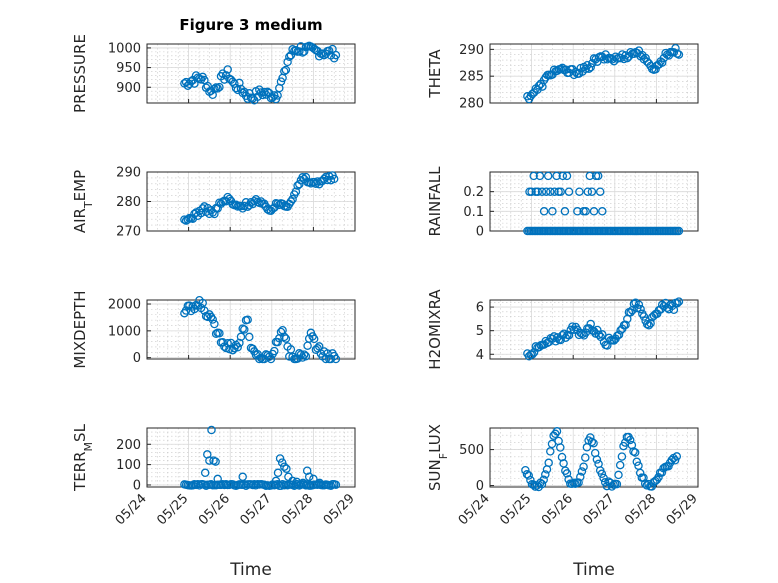 The width and height of the screenshot is (778, 583). What do you see at coordinates (562, 77) in the screenshot?
I see `subplot-theta: 280 285 290 THETA` at bounding box center [562, 77].